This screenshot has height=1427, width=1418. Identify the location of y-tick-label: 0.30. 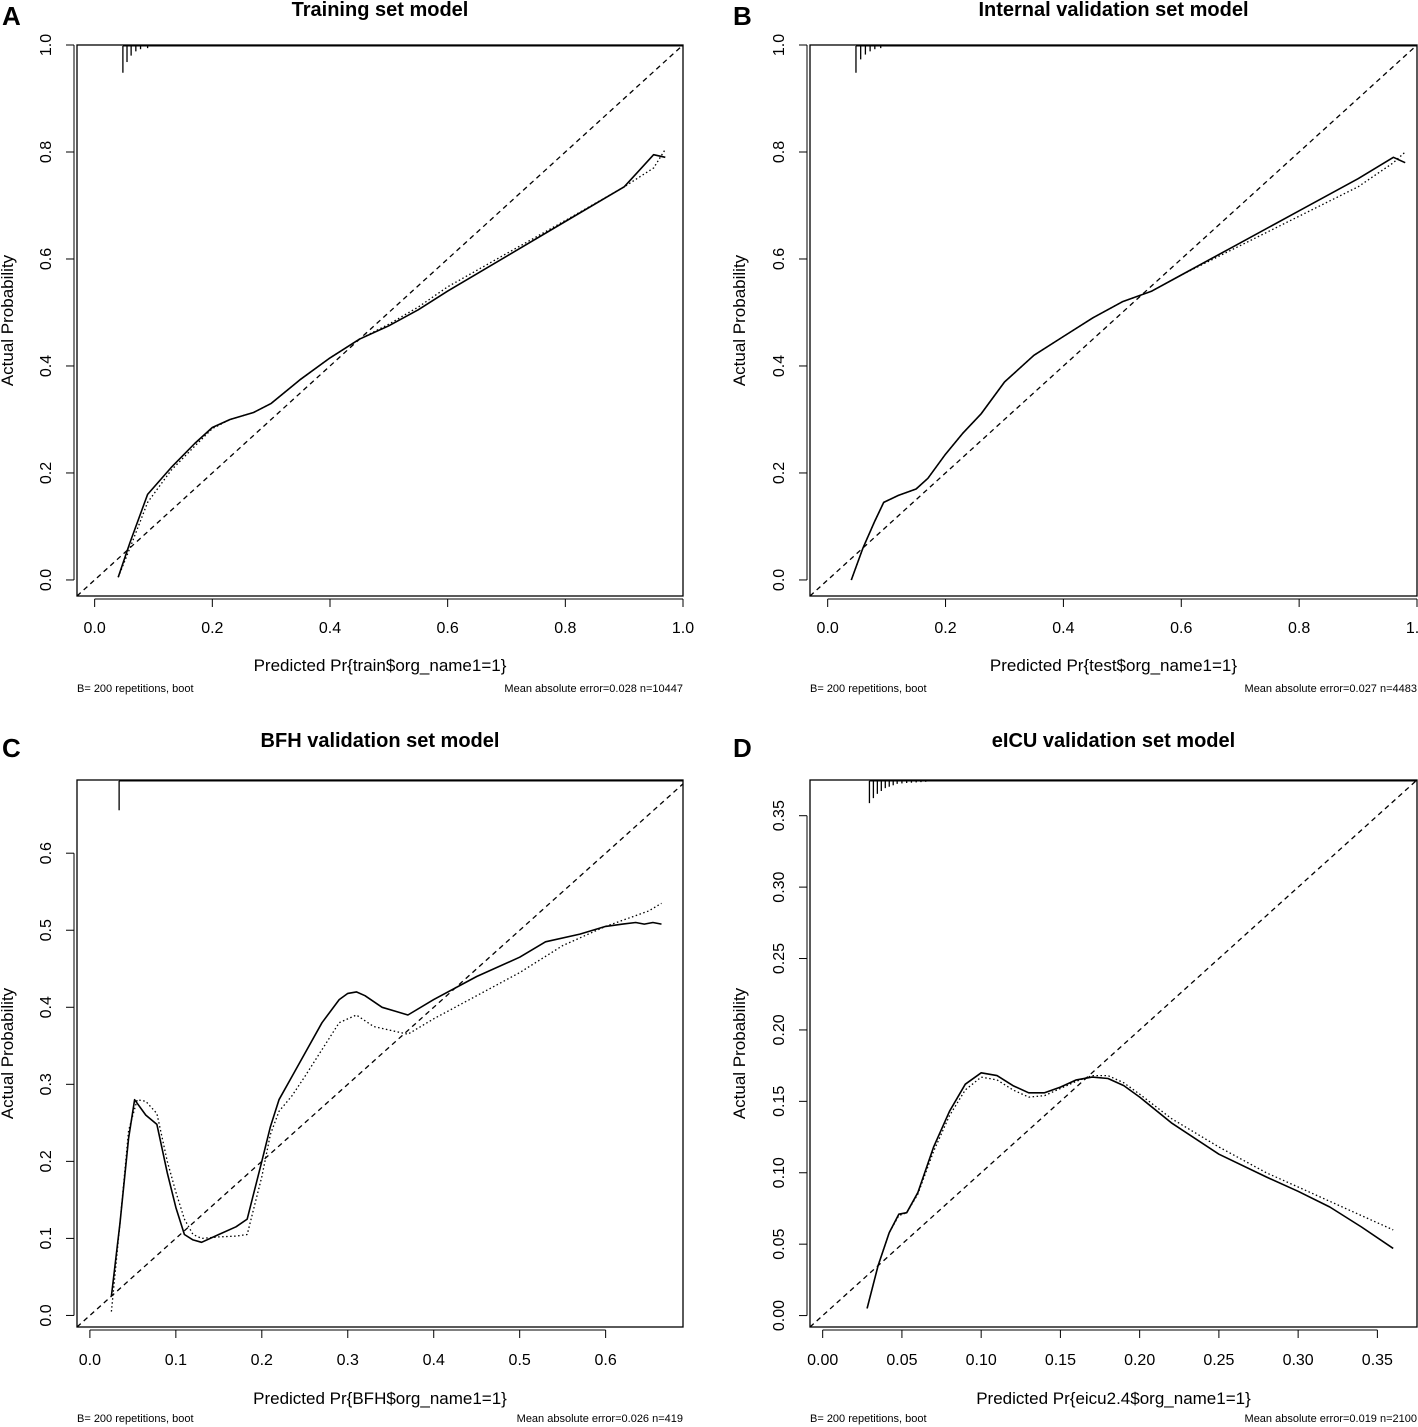
(779, 886).